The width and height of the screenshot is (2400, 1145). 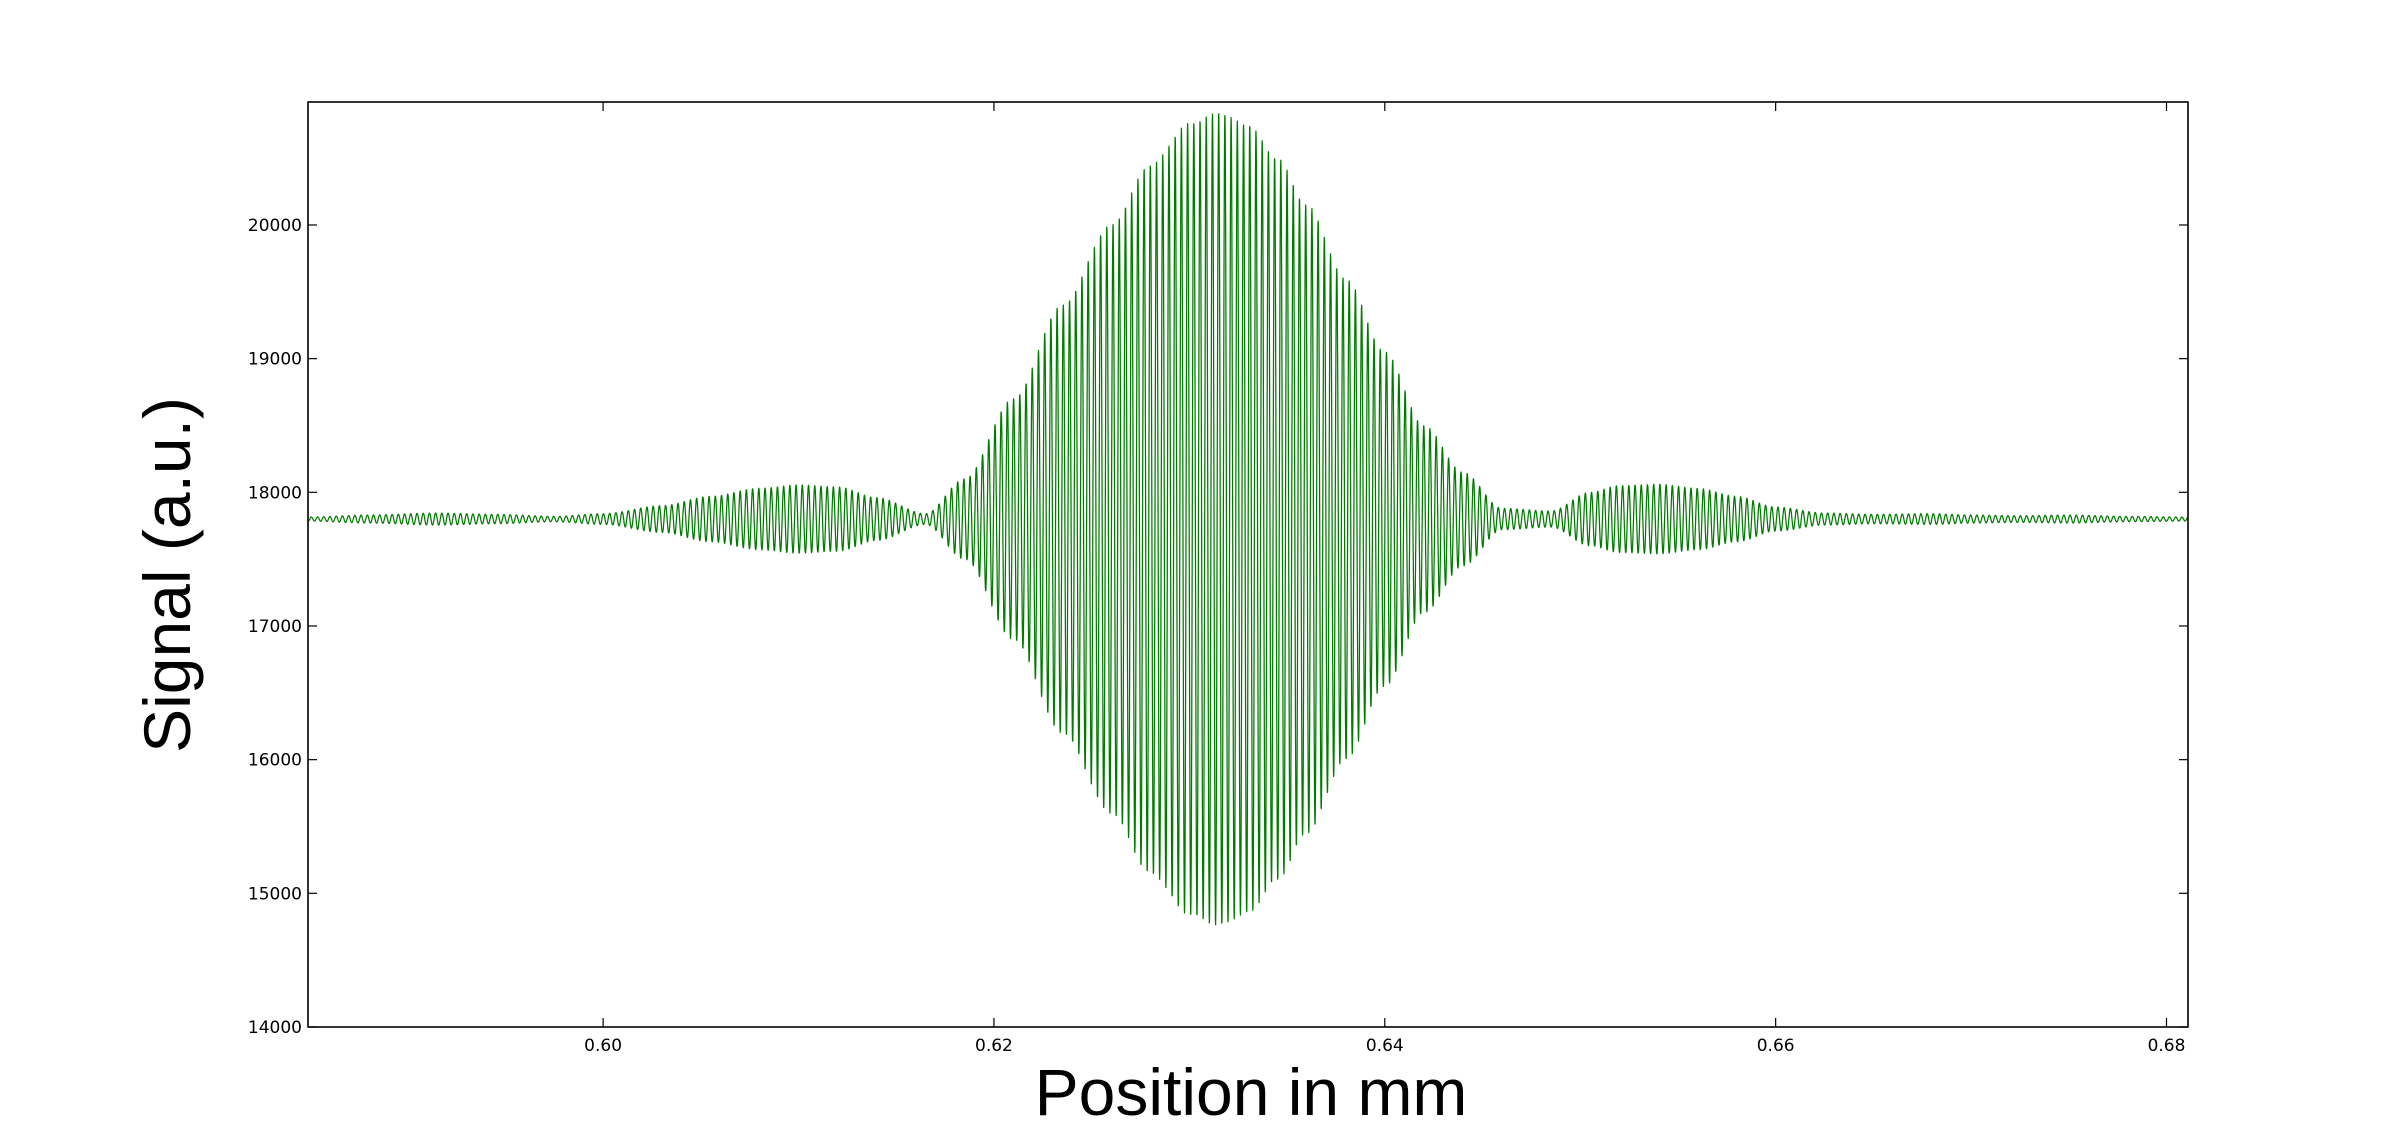 I want to click on x-tick-label: 0.64, so click(x=1385, y=1046).